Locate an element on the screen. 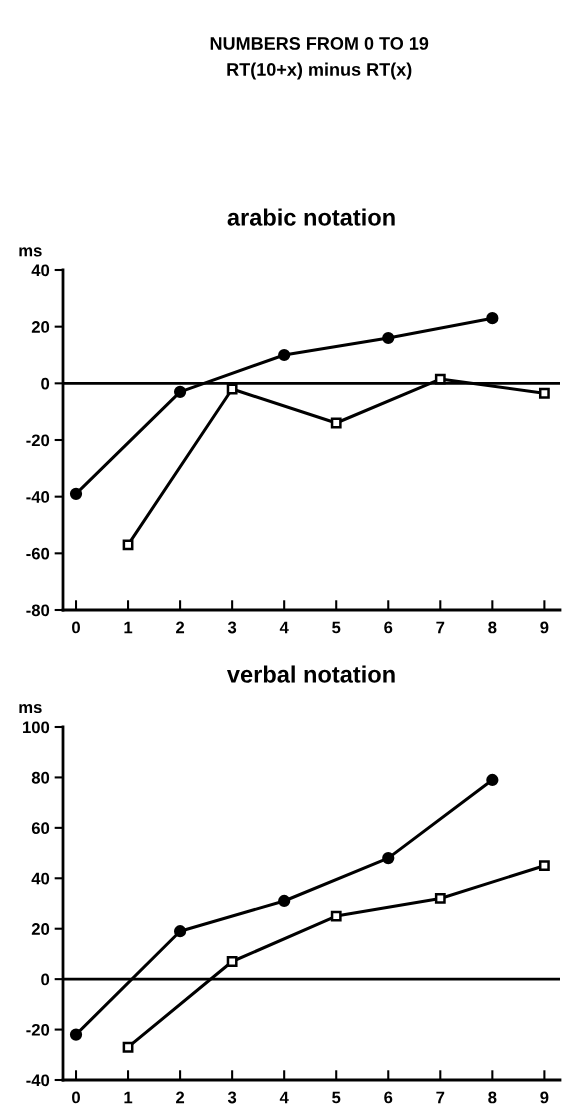 The image size is (570, 1116). y-tick-label: 60 is located at coordinates (40, 828).